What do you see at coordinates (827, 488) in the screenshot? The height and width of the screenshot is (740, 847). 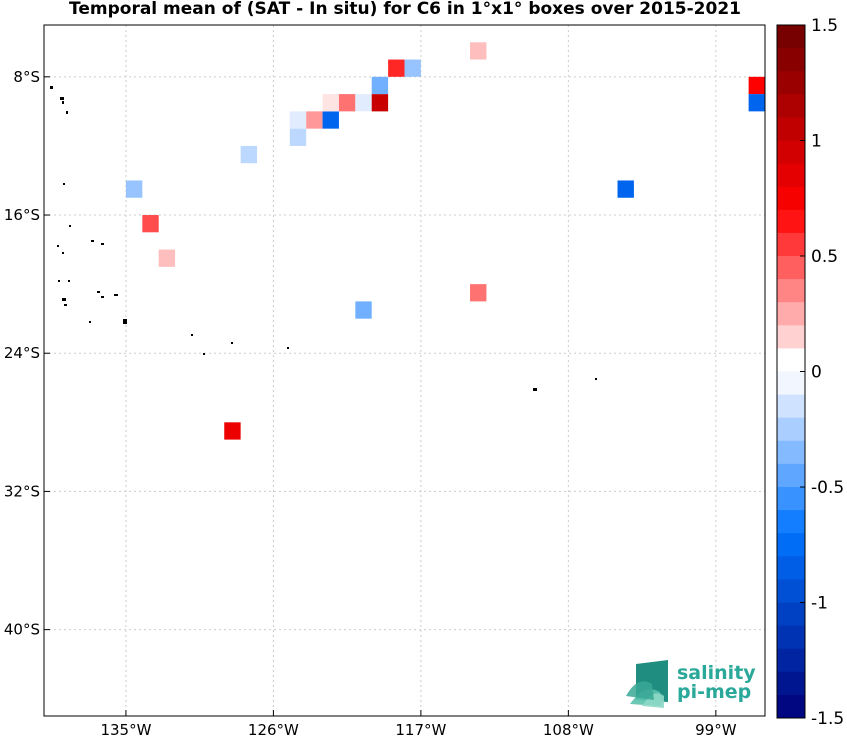 I see `colorbar-tick-label: -0.5` at bounding box center [827, 488].